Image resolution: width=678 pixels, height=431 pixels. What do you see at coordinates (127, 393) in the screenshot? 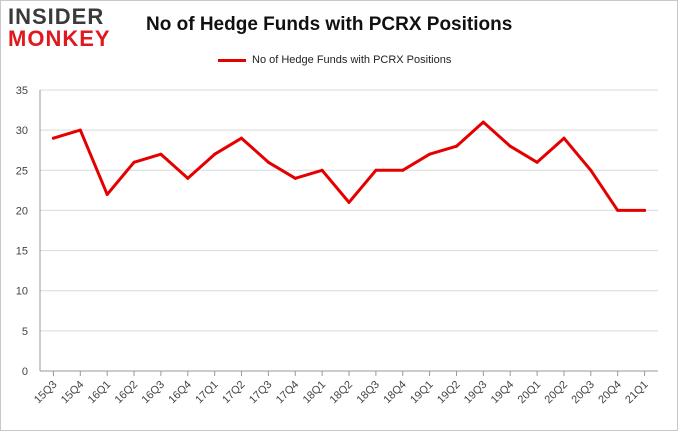
I see `x-tick-label: 16Q2` at bounding box center [127, 393].